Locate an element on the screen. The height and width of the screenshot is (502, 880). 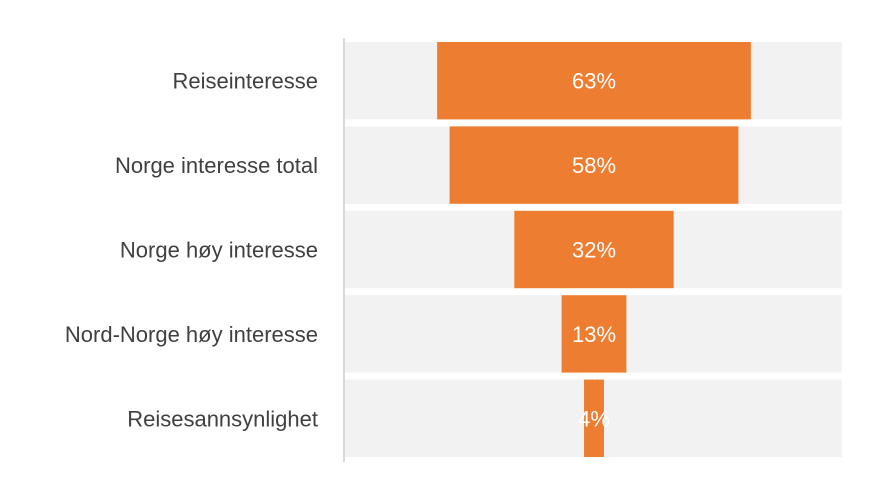
category-label: Reiseinteresse is located at coordinates (245, 81).